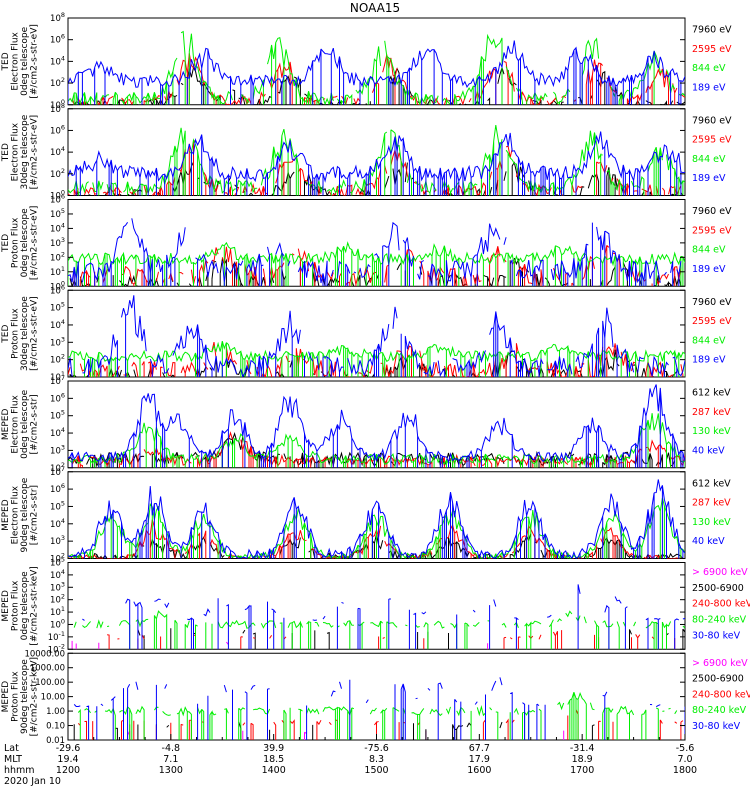 The height and width of the screenshot is (805, 750). I want to click on ylabel-line: 90deg telescope, so click(25, 514).